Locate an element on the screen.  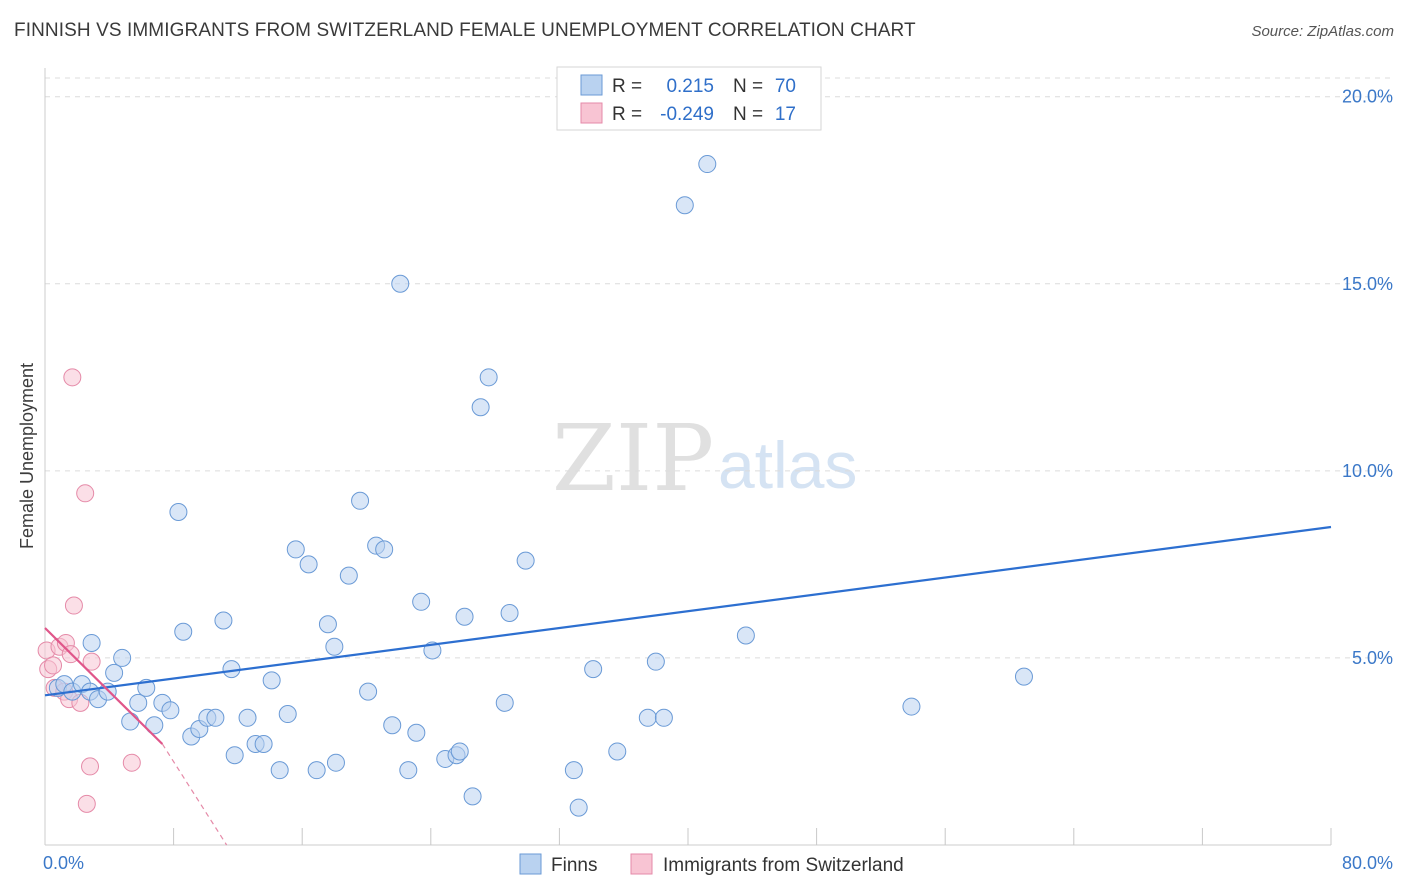
swiss-series-swatch is located at coordinates (641, 864).